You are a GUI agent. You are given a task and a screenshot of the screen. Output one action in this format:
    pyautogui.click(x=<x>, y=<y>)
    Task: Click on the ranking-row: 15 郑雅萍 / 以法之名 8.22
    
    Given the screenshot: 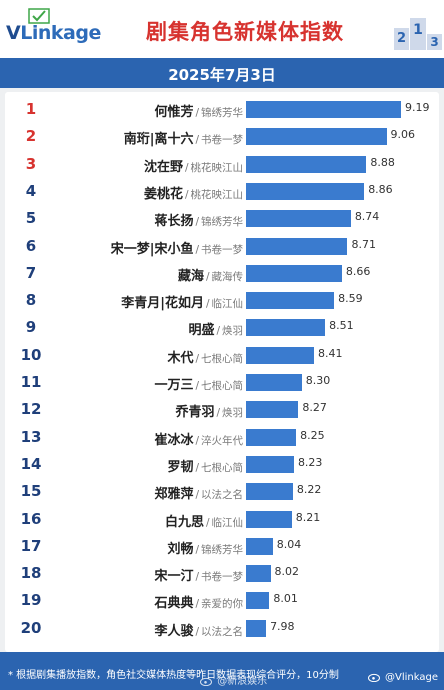 What is the action you would take?
    pyautogui.click(x=222, y=491)
    